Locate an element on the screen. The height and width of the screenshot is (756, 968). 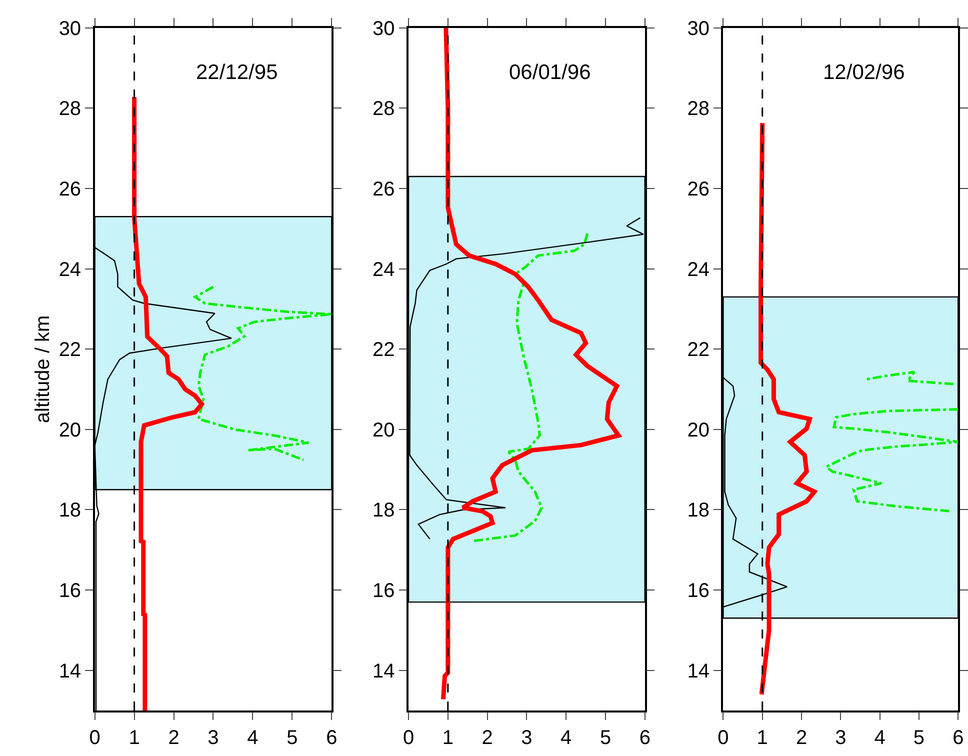
text: 12/02/96 is located at coordinates (864, 72).